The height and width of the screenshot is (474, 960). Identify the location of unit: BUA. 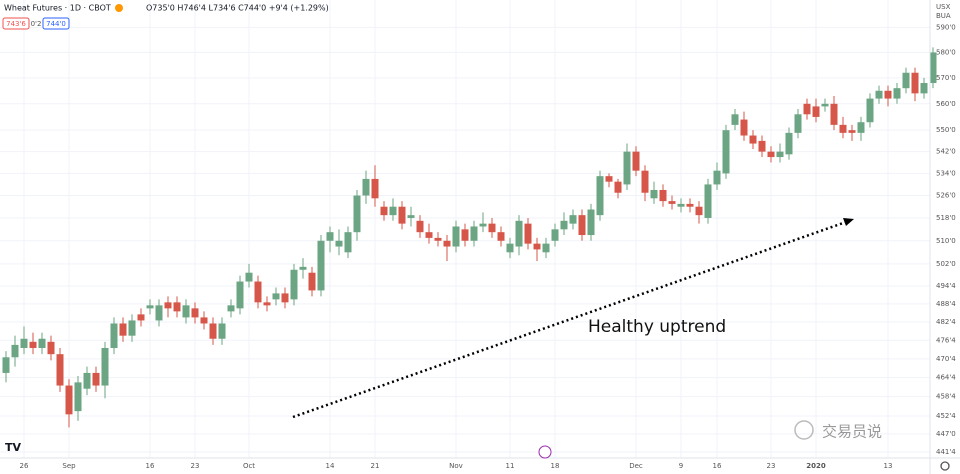
(943, 16).